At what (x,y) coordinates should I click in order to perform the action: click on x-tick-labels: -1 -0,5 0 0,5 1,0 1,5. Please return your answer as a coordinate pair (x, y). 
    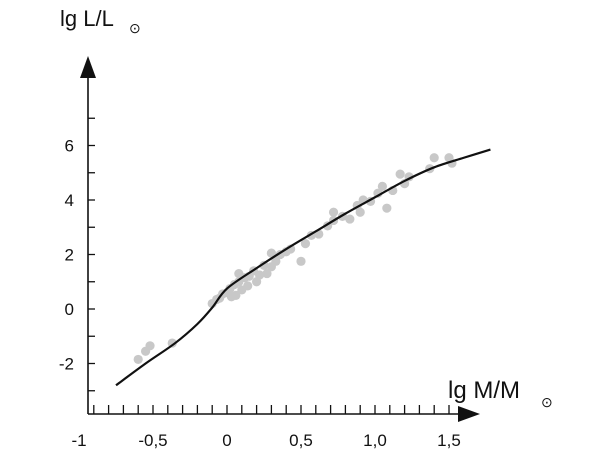
    Looking at the image, I should click on (265, 440).